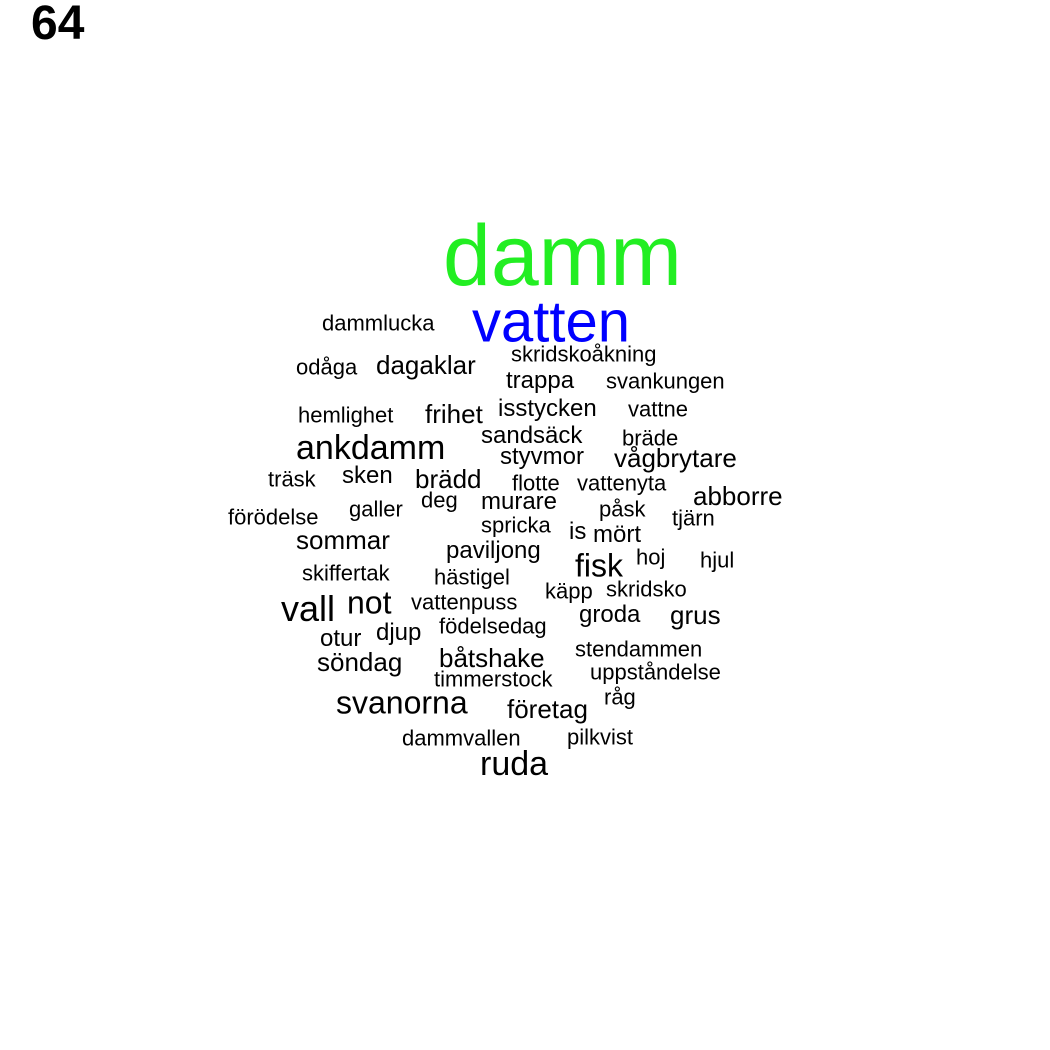  I want to click on word-8: hemlighet, so click(345, 415).